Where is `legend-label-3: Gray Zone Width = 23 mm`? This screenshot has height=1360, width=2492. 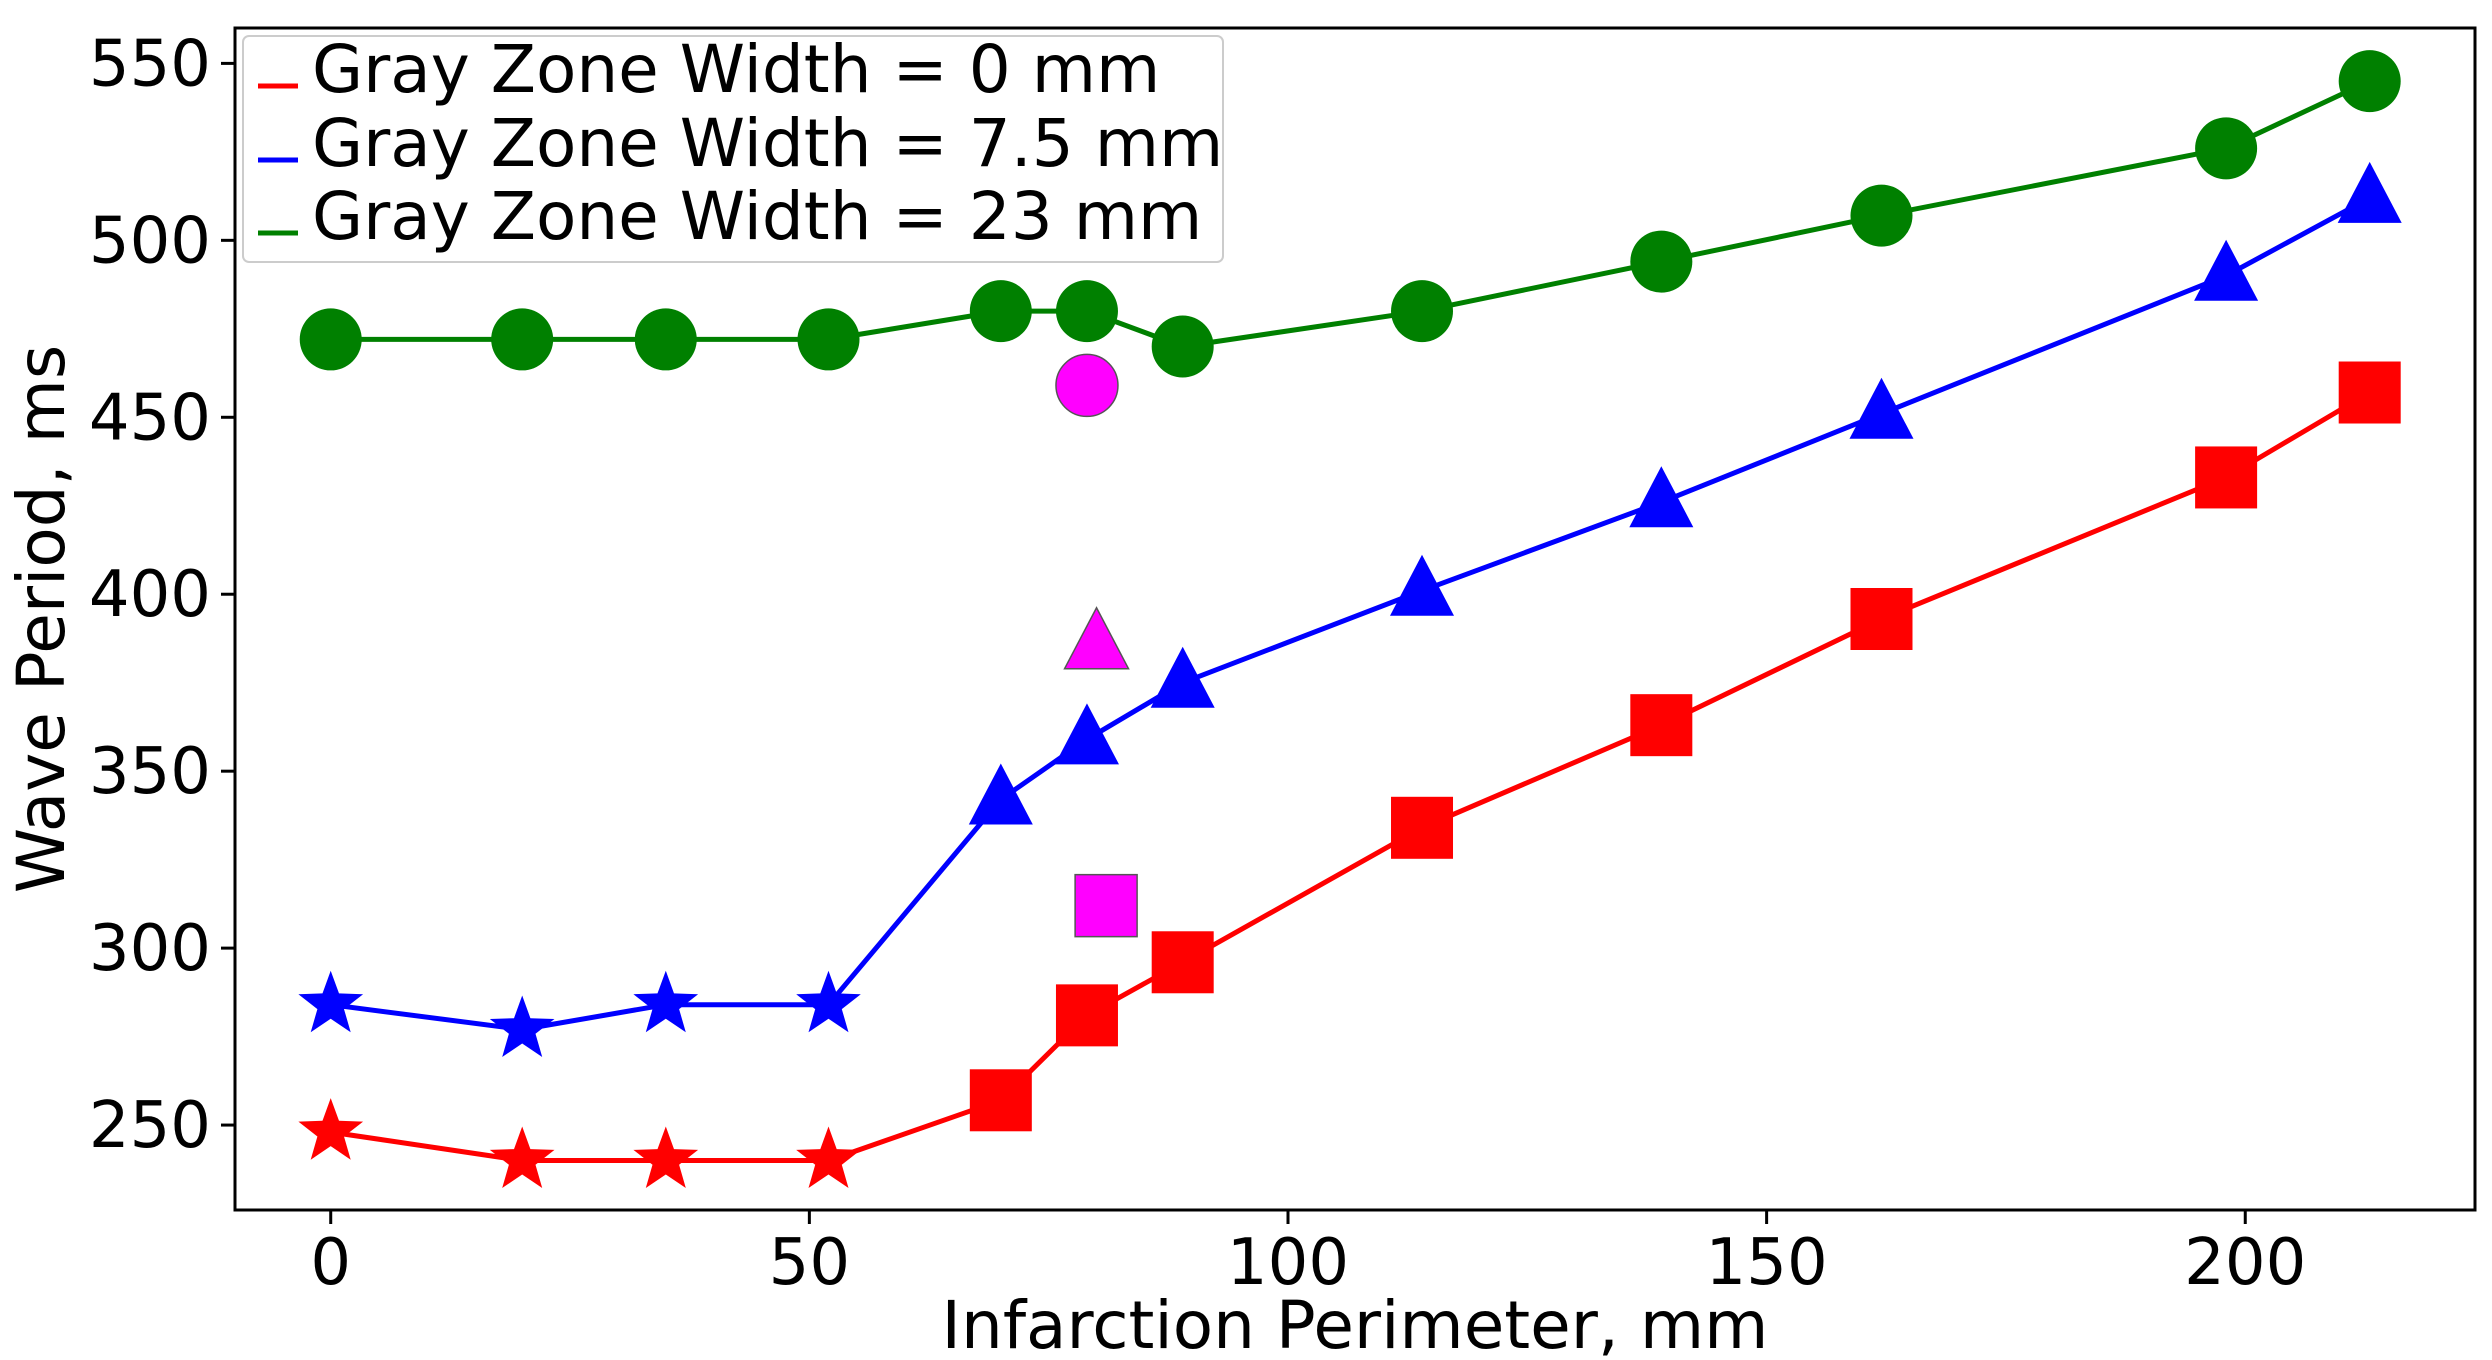
legend-label-3: Gray Zone Width = 23 mm is located at coordinates (757, 216).